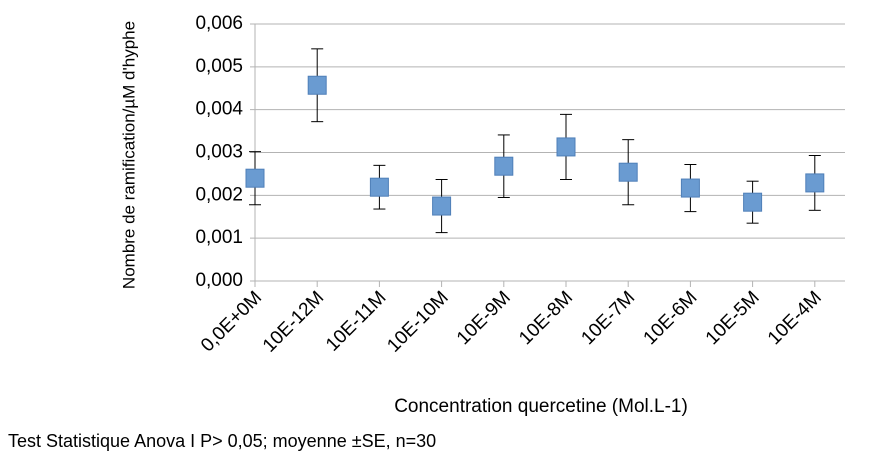  I want to click on x-tick-label: 0,0E+0M, so click(231, 321).